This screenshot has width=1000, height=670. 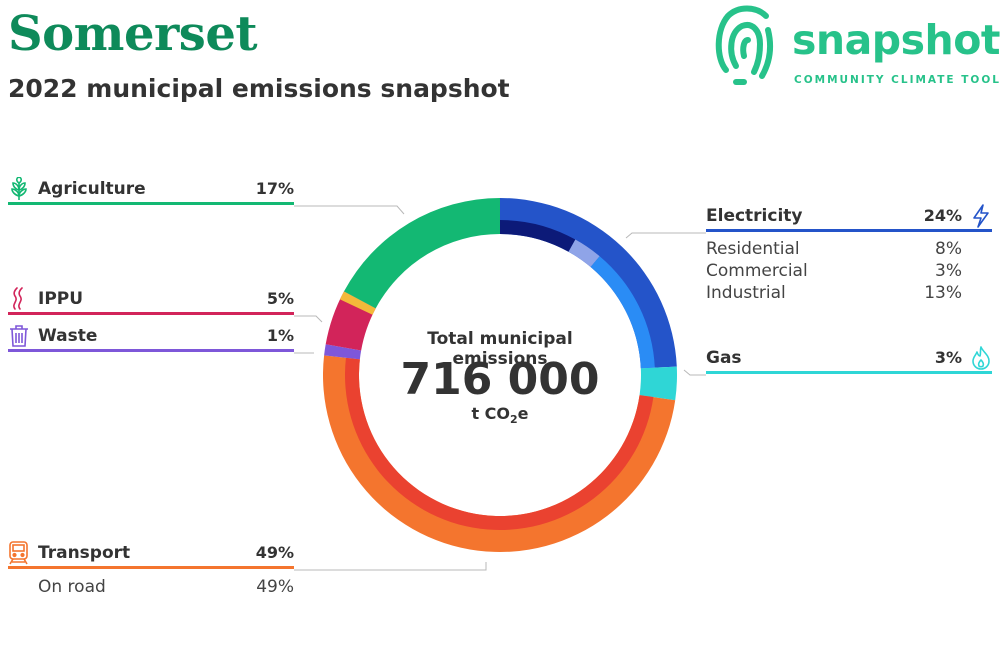 I want to click on lightning-icon, so click(x=981, y=216).